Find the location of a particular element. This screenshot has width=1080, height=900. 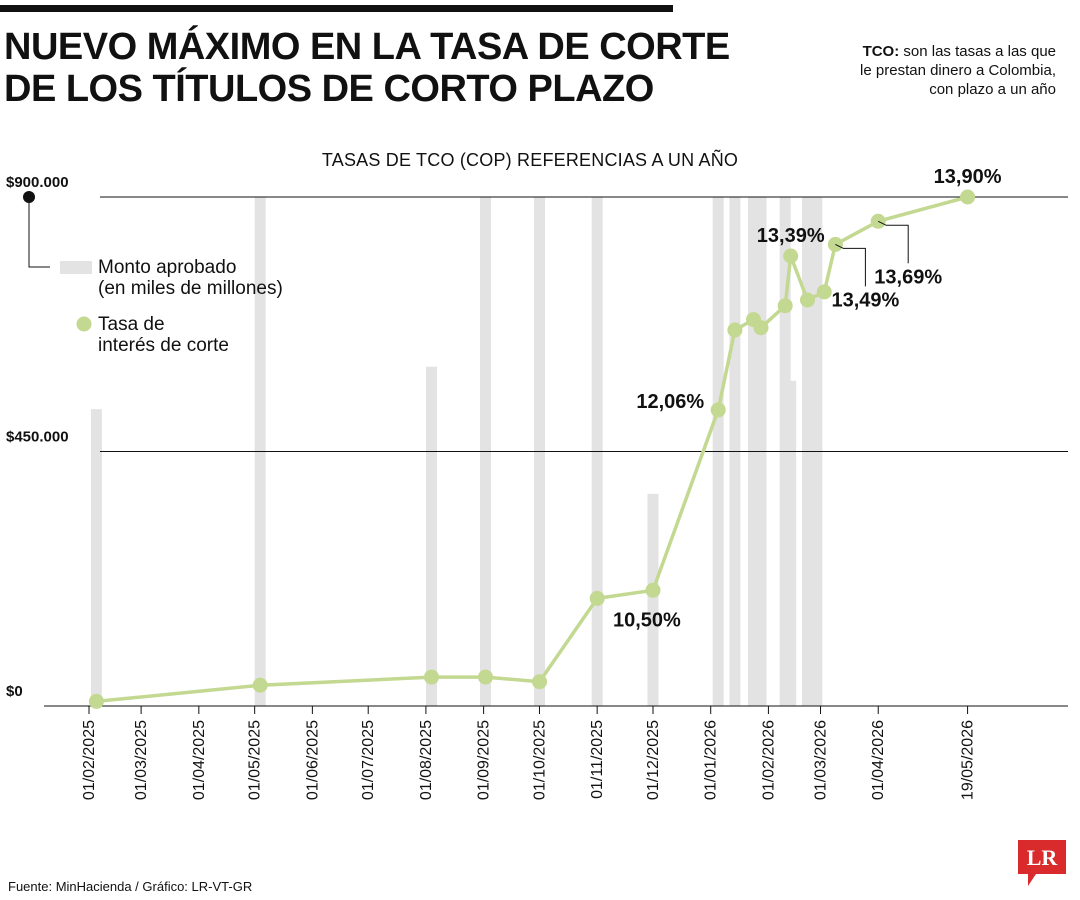

x-tick-label-14: 01/04/2026 is located at coordinates (878, 760).